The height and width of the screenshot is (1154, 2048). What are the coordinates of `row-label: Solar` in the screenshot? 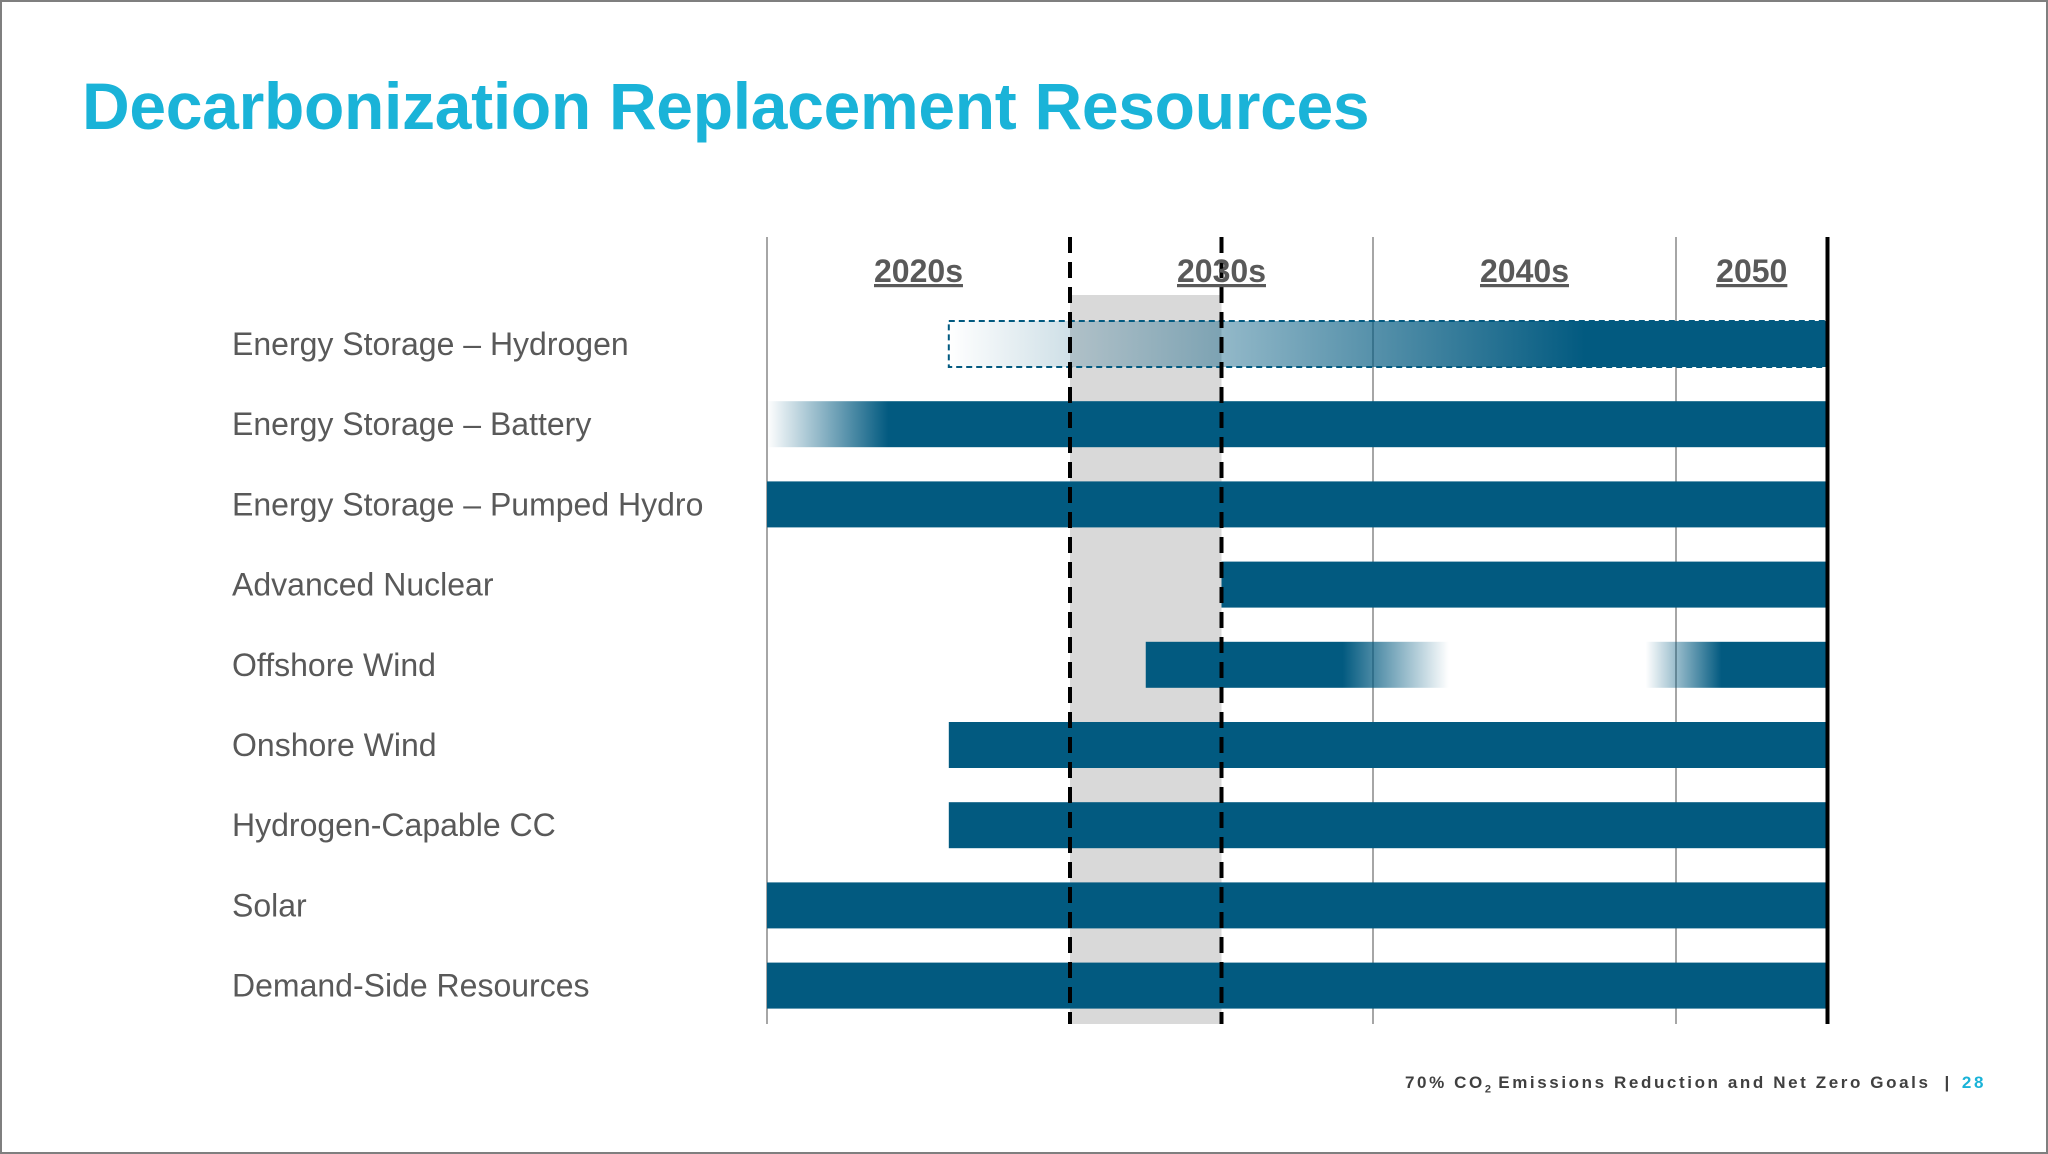 It's located at (269, 905).